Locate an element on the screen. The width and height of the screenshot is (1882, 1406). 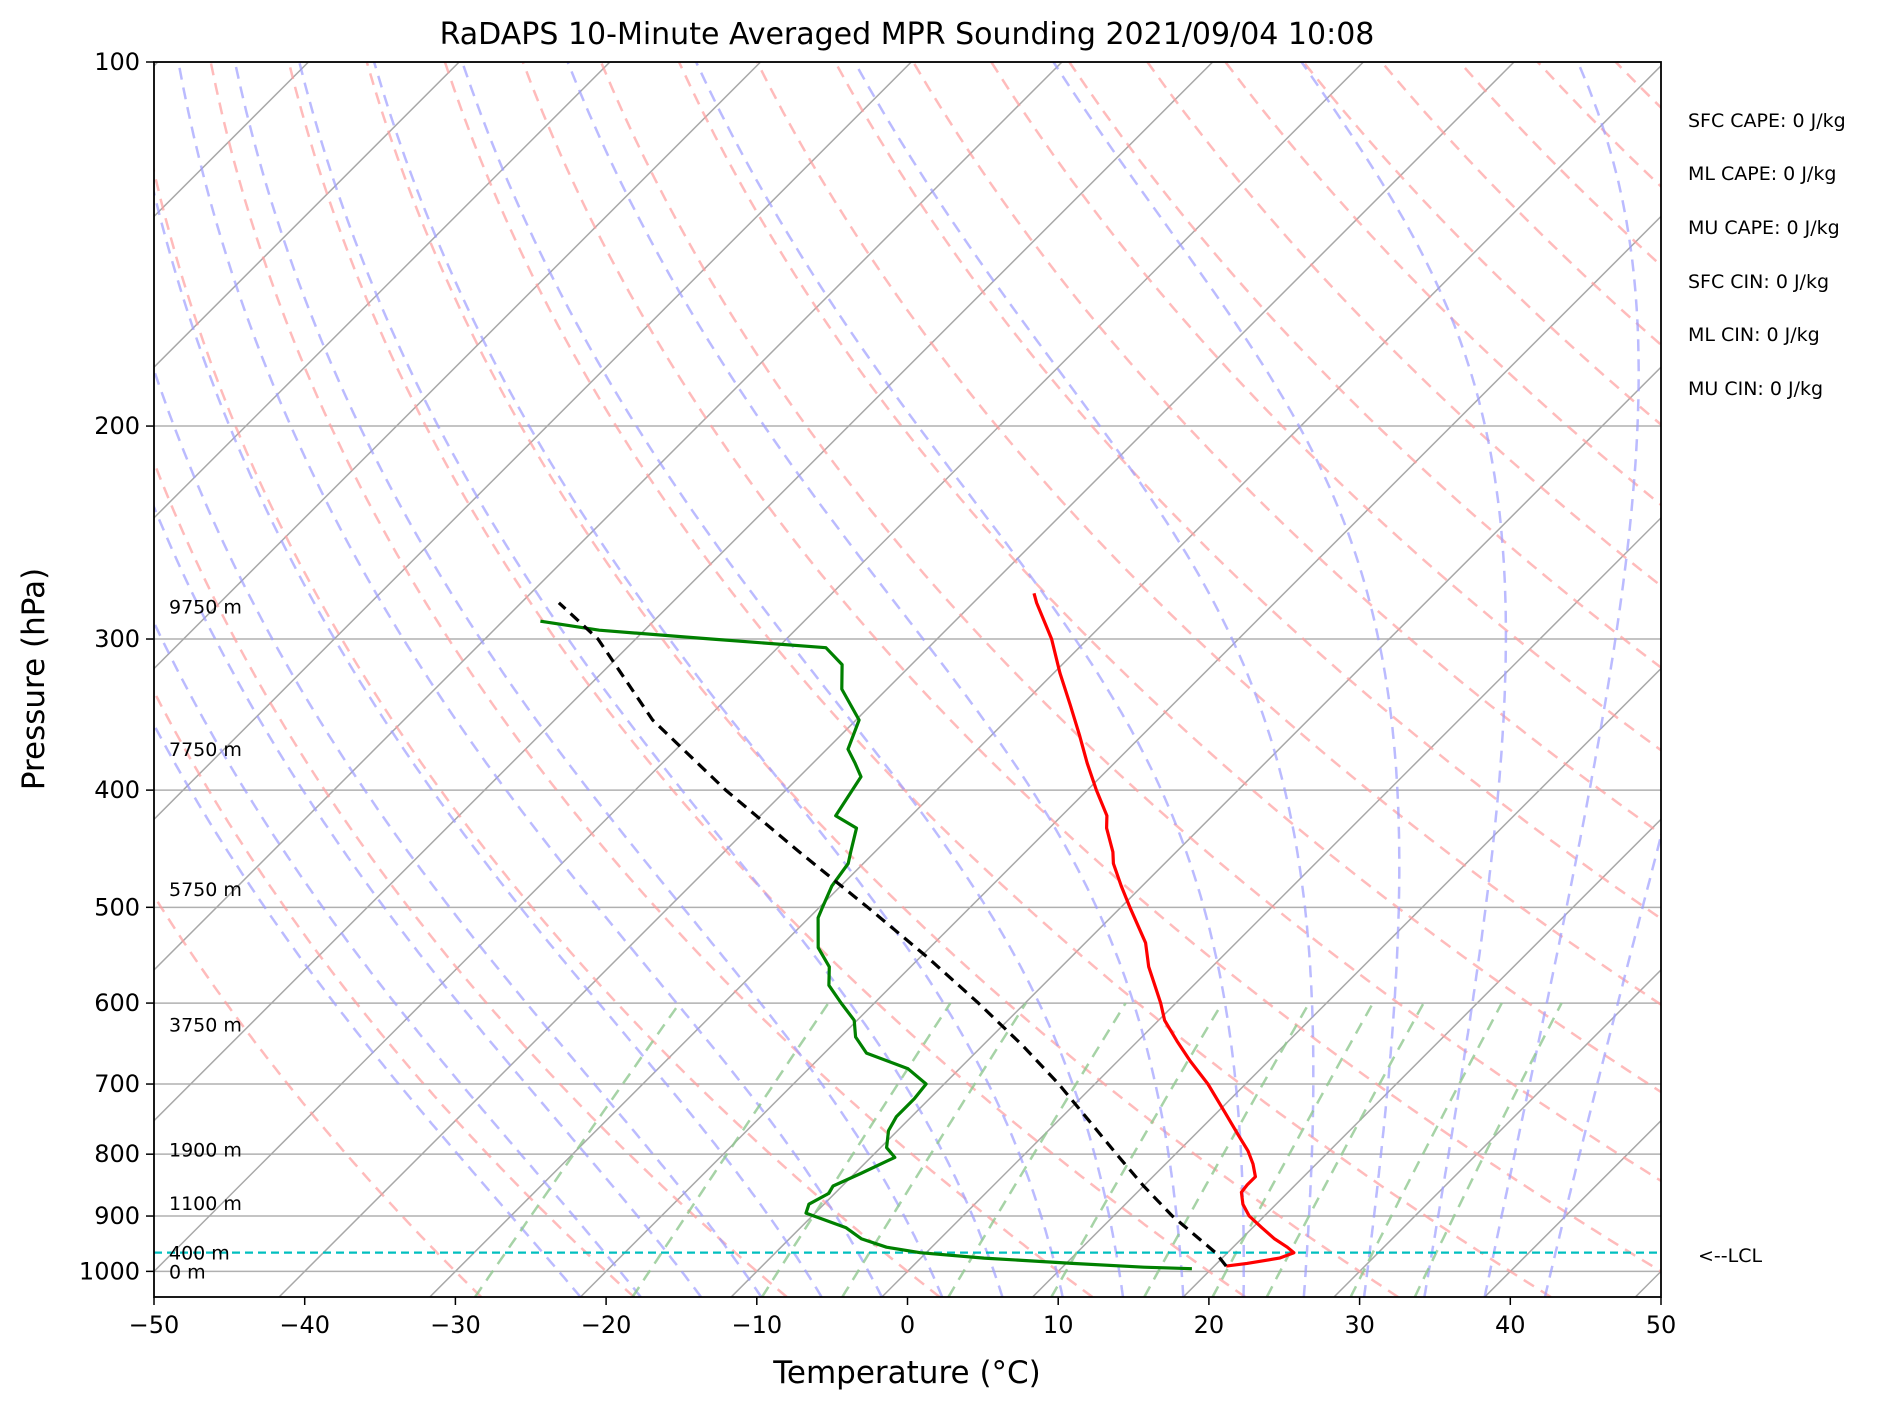
y-tick-label: 100 is located at coordinates (117, 62).